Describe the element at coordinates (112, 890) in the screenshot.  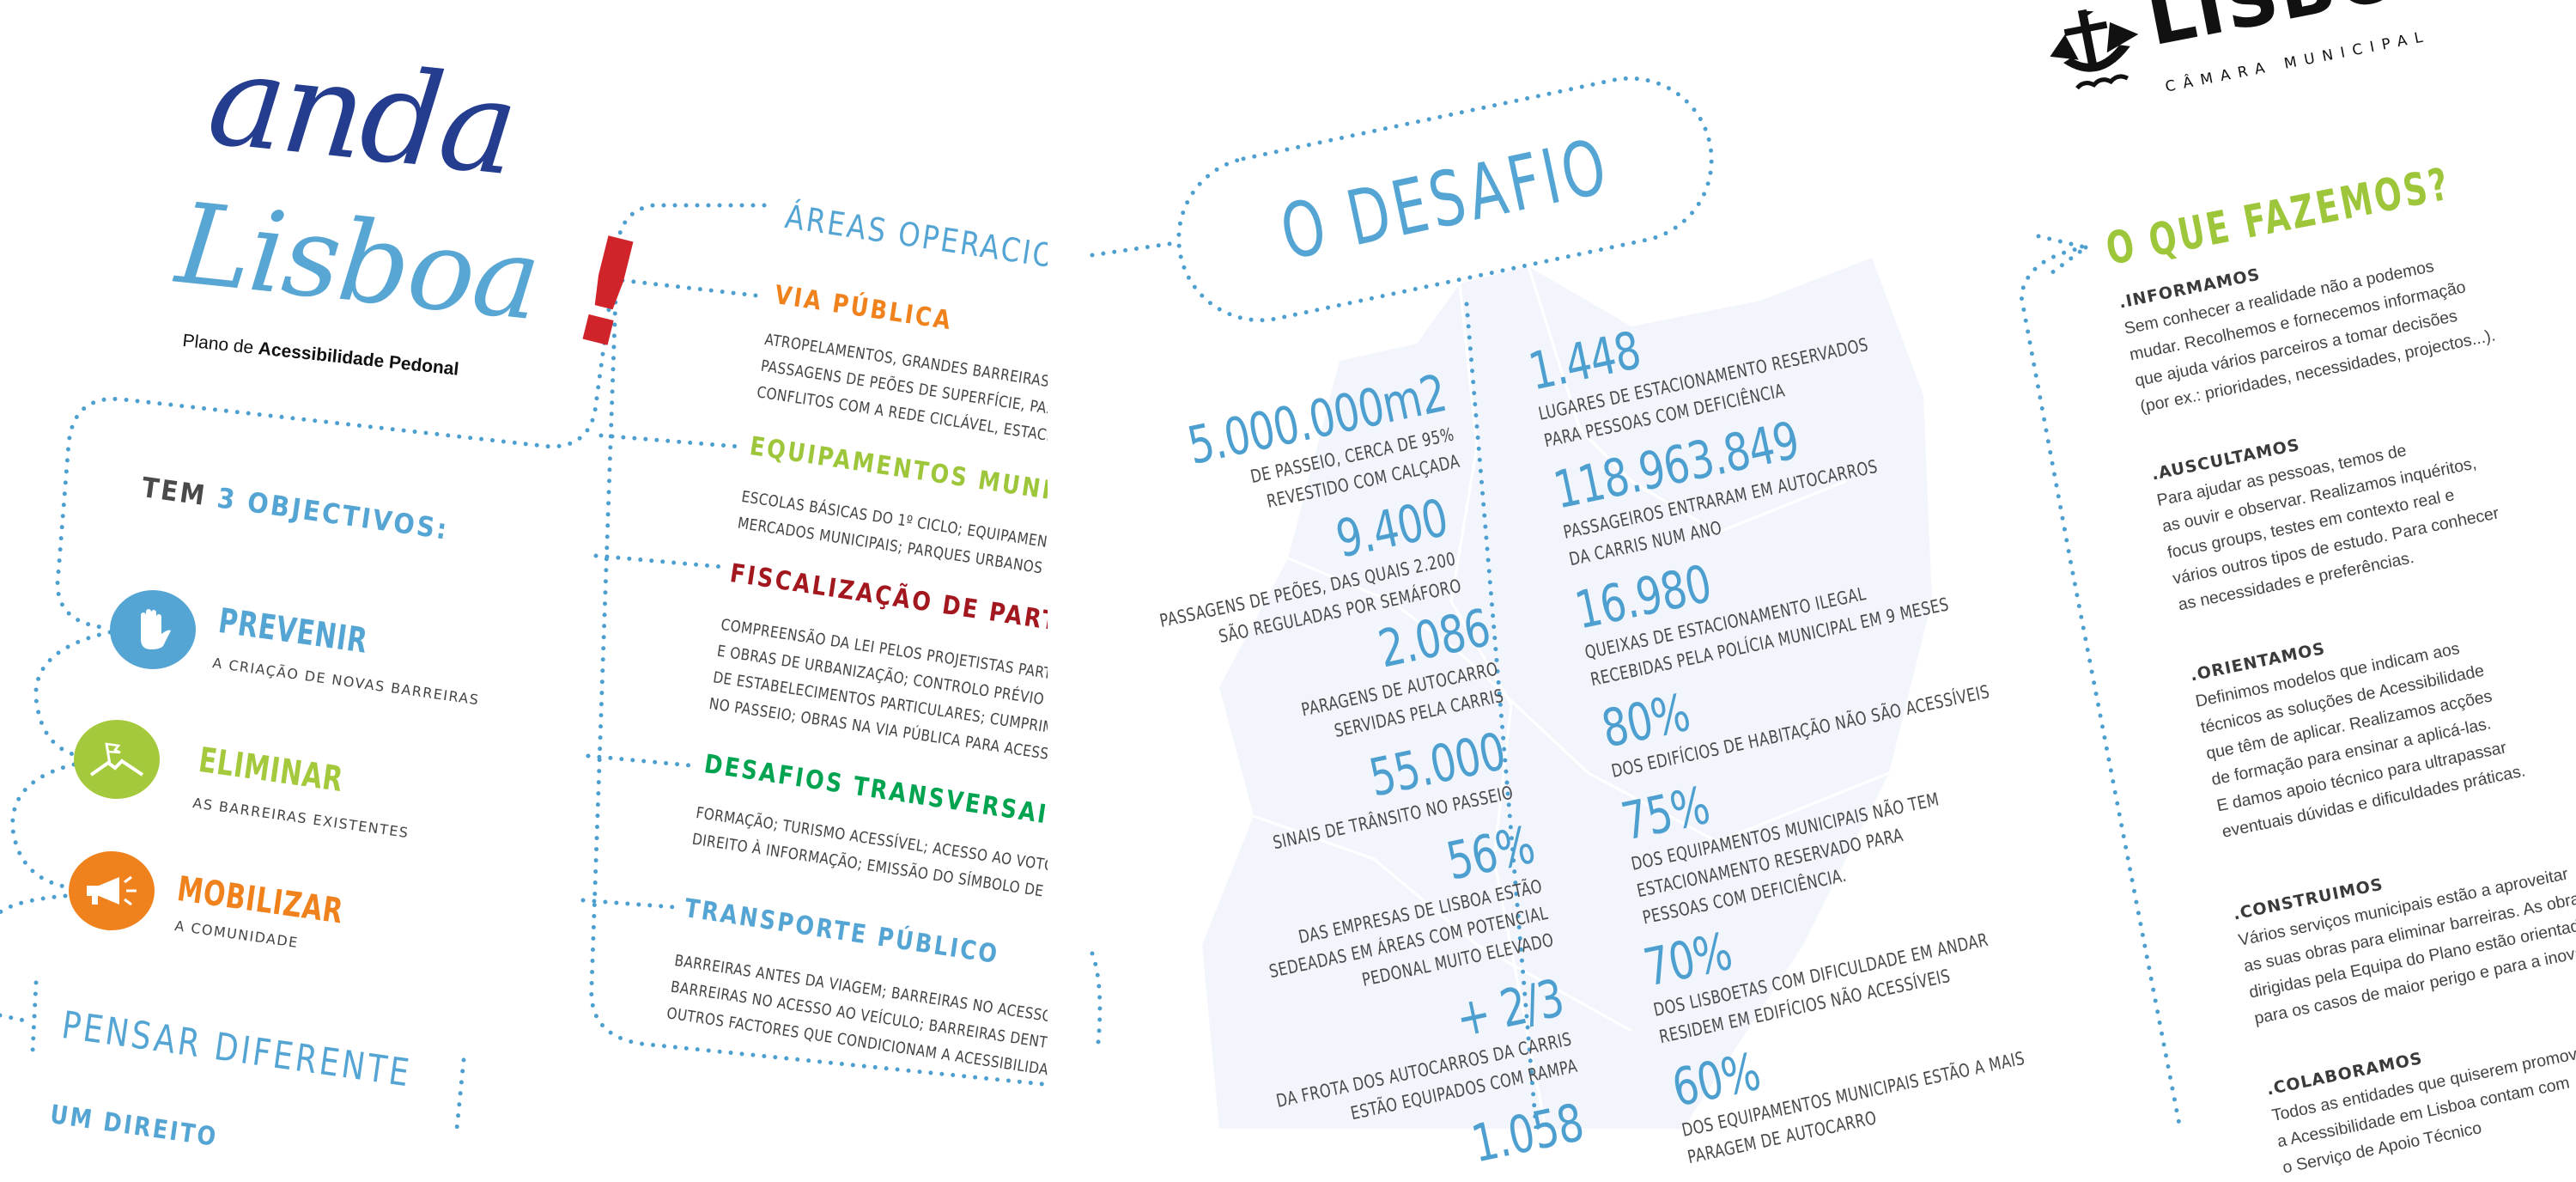
I see `megaphone-icon` at that location.